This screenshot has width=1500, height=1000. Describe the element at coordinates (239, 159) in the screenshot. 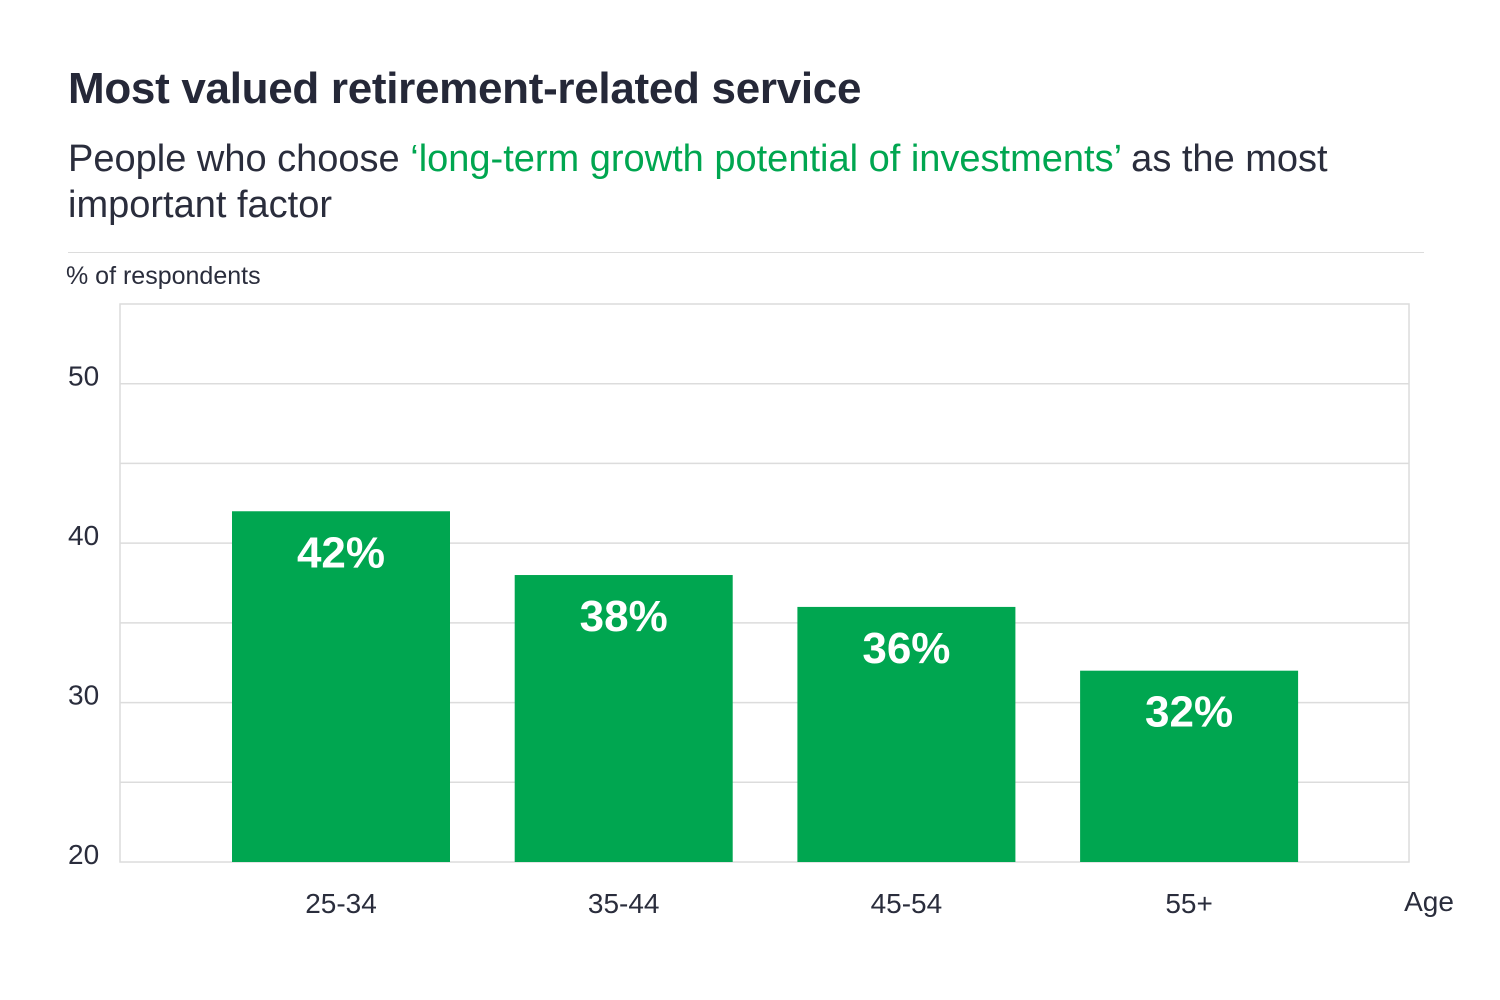

I see `subtitle-text-before: People who choose` at that location.